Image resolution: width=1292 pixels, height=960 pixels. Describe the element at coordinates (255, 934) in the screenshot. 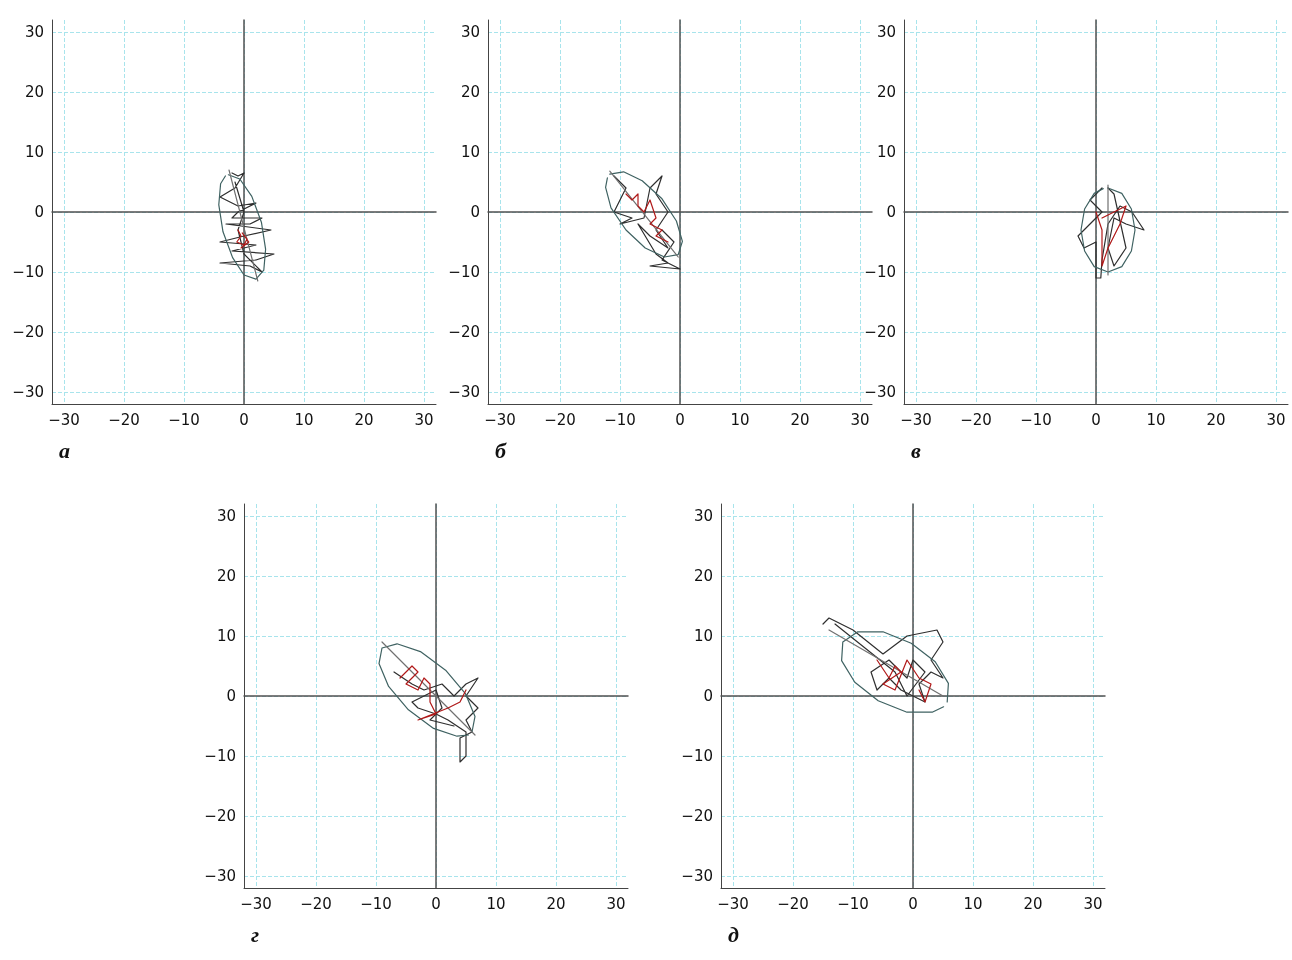

I see `text: г` at that location.